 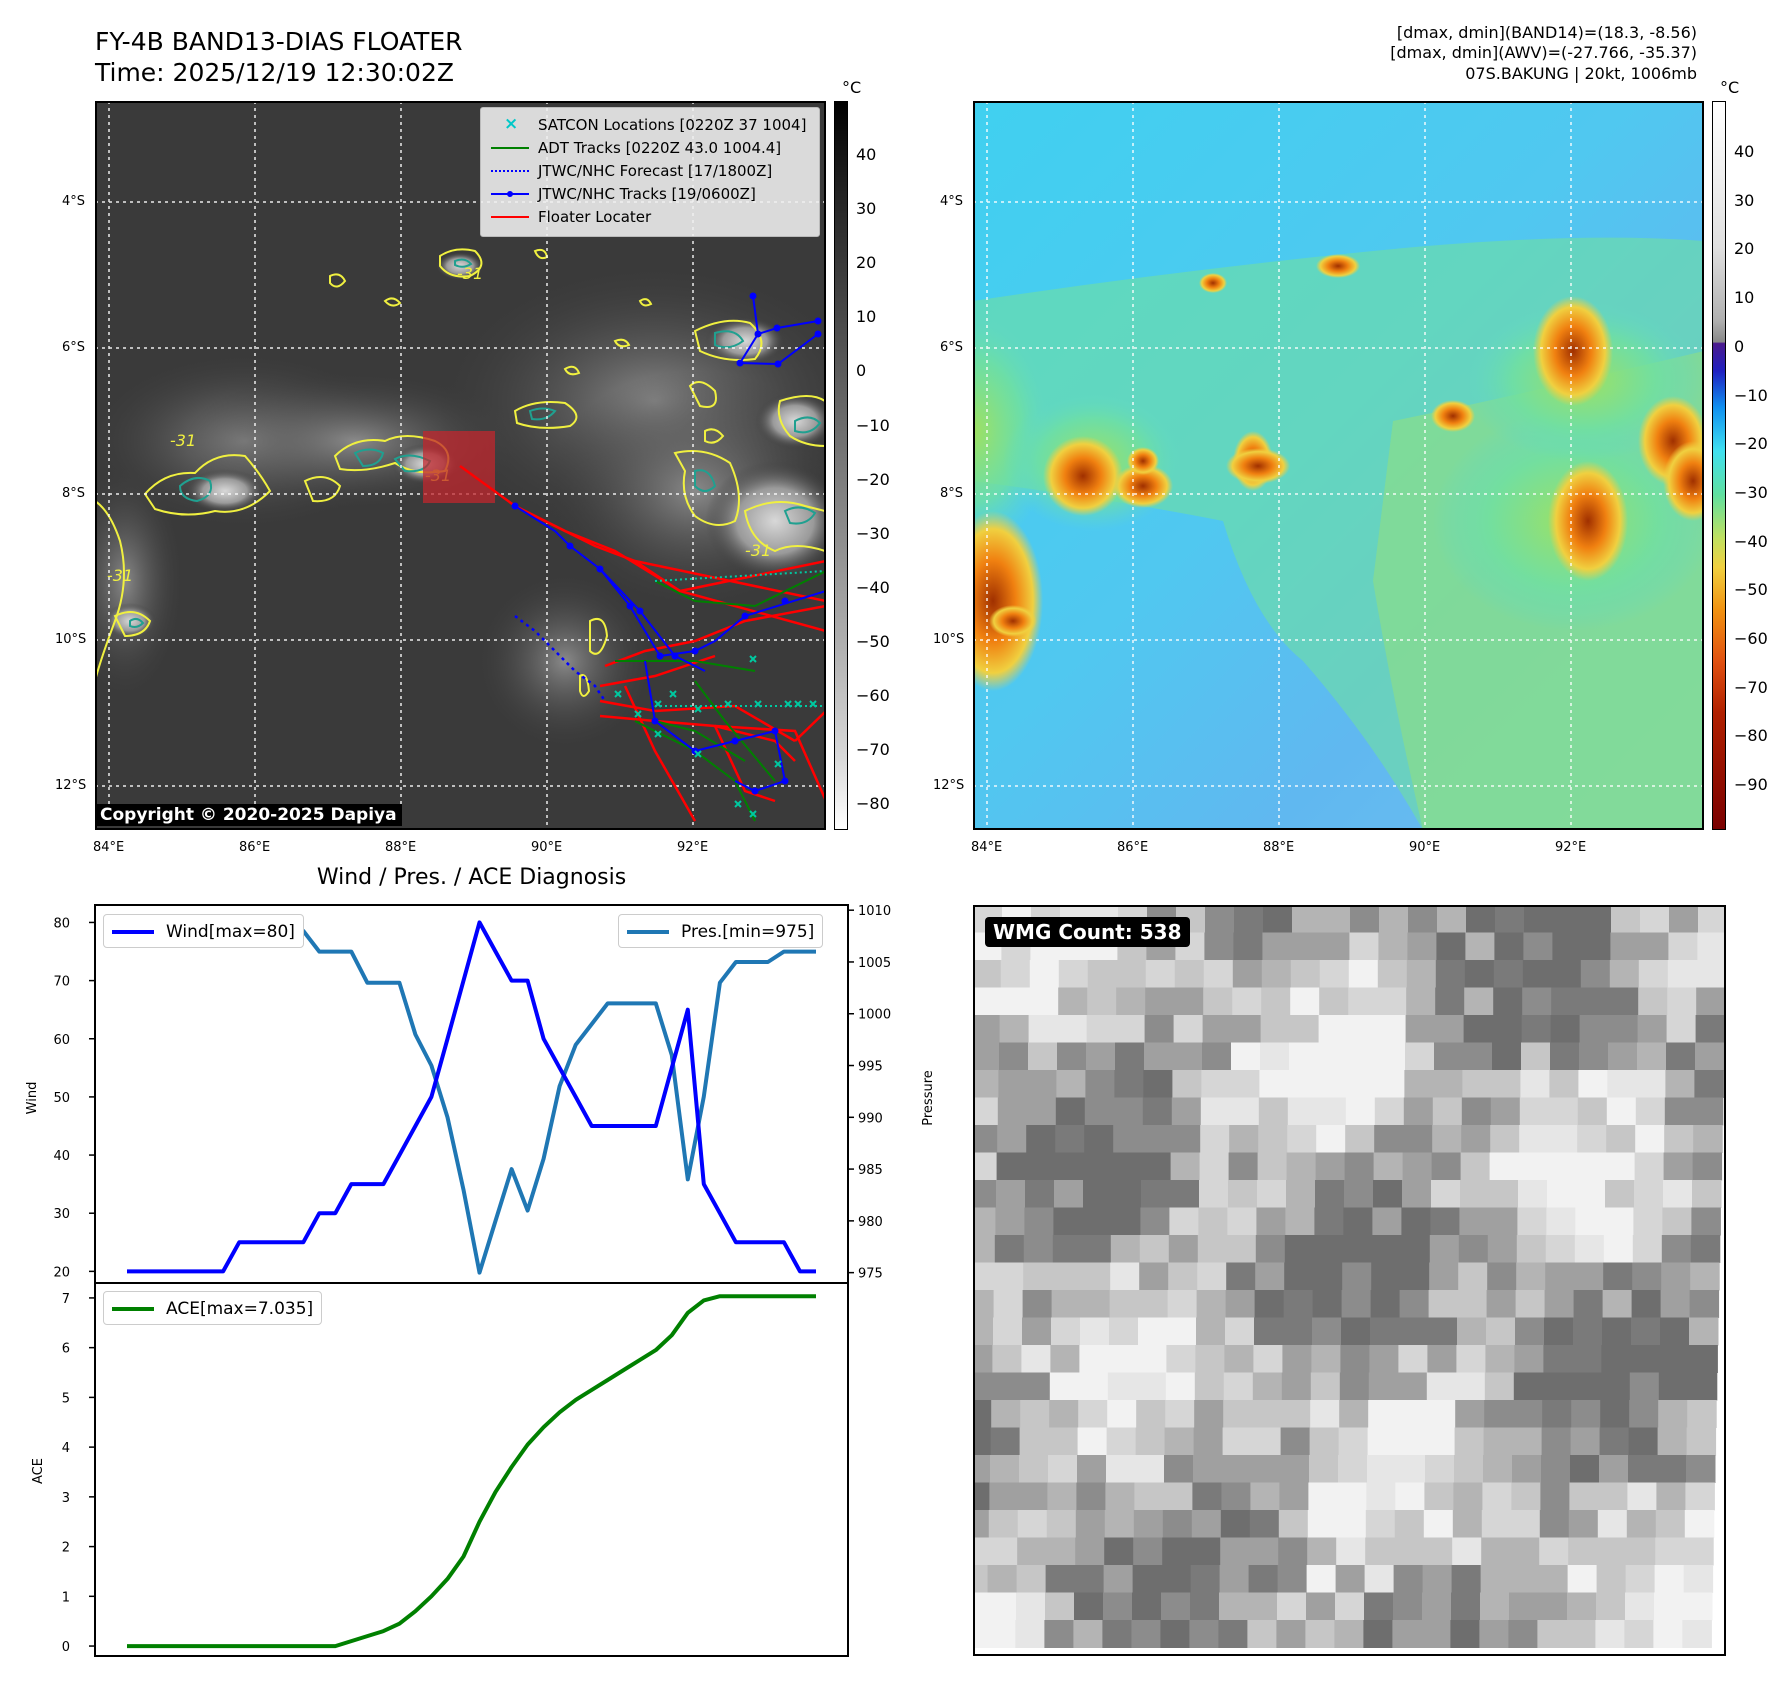 What do you see at coordinates (952, 347) in the screenshot?
I see `lat-tick-label: 6°S` at bounding box center [952, 347].